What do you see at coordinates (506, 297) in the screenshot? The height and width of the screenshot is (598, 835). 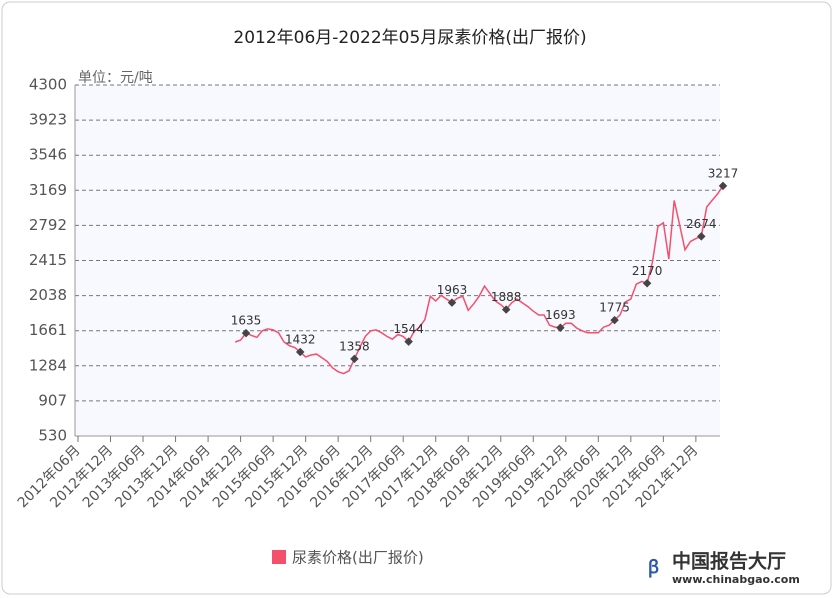 I see `value-label: 1888` at bounding box center [506, 297].